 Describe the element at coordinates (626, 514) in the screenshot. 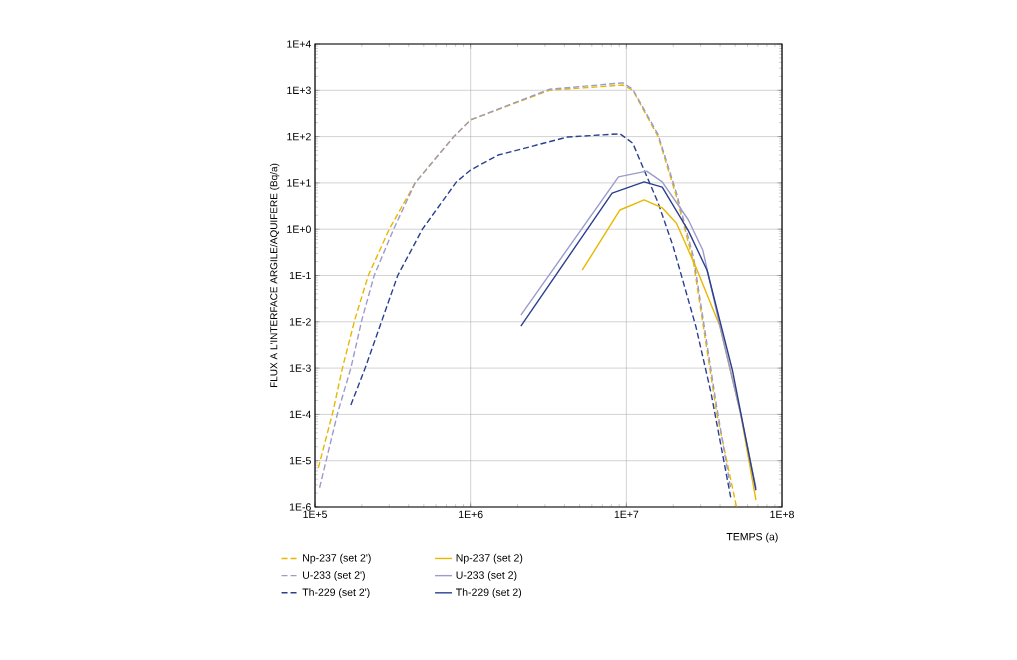

I see `x-tick-label: 1E+7` at that location.